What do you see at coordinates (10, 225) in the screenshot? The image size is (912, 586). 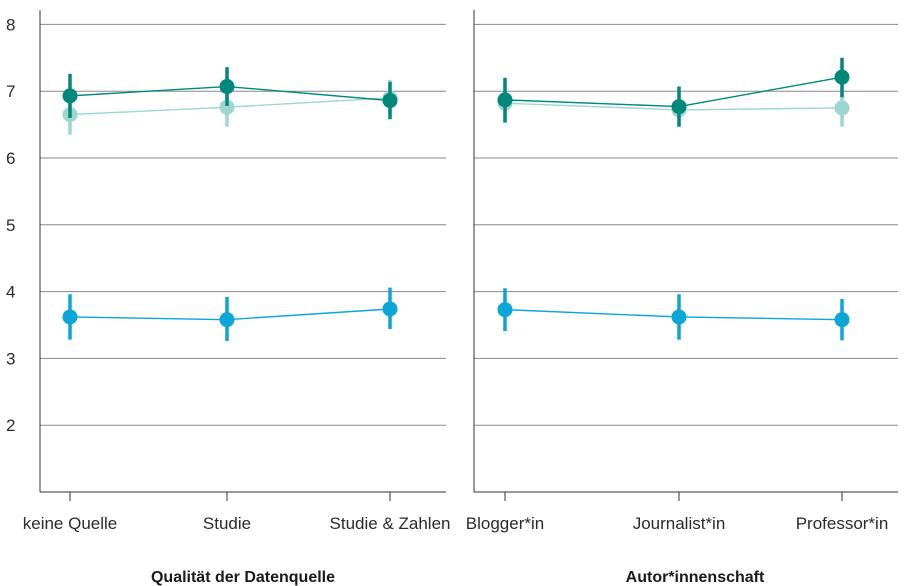 I see `y-tick-label: 5` at bounding box center [10, 225].